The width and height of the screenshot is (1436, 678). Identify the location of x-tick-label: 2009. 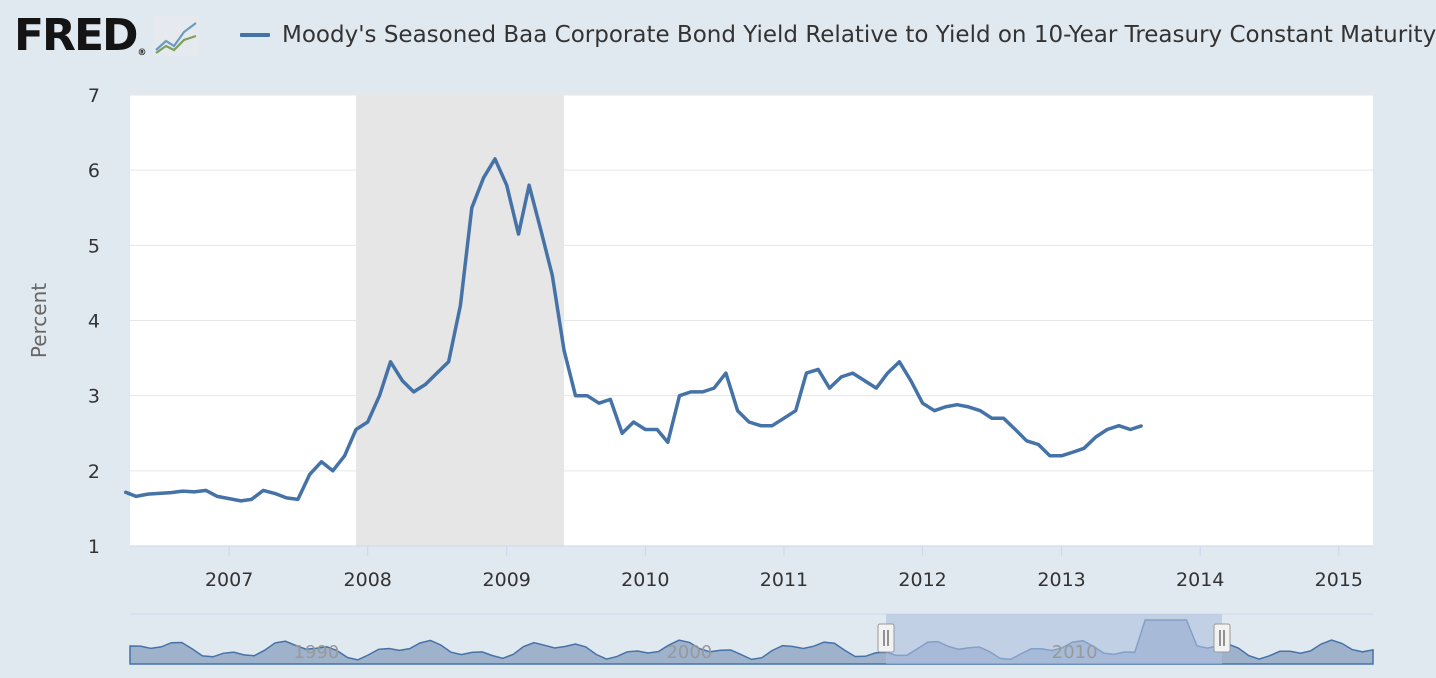
(507, 580).